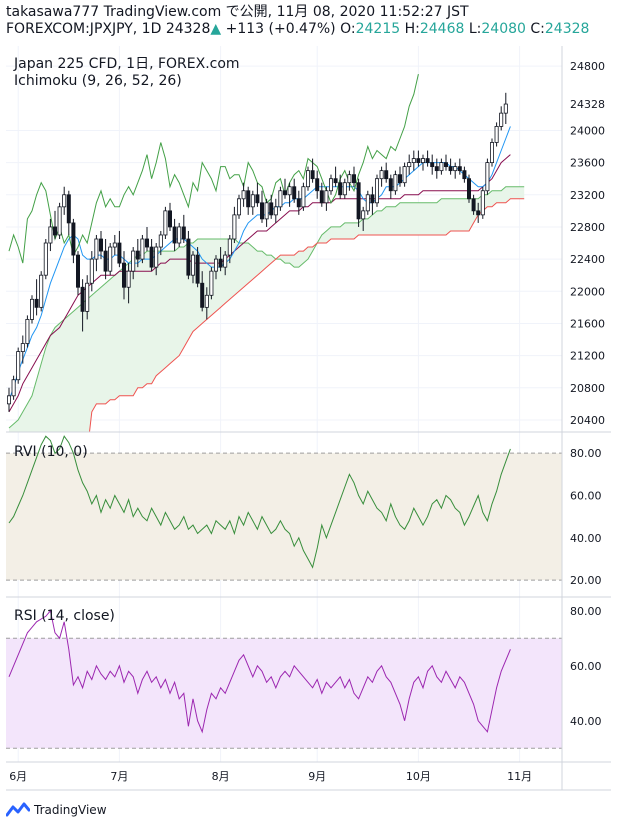 This screenshot has width=619, height=828. Describe the element at coordinates (587, 195) in the screenshot. I see `price-axis-label: 23200` at that location.